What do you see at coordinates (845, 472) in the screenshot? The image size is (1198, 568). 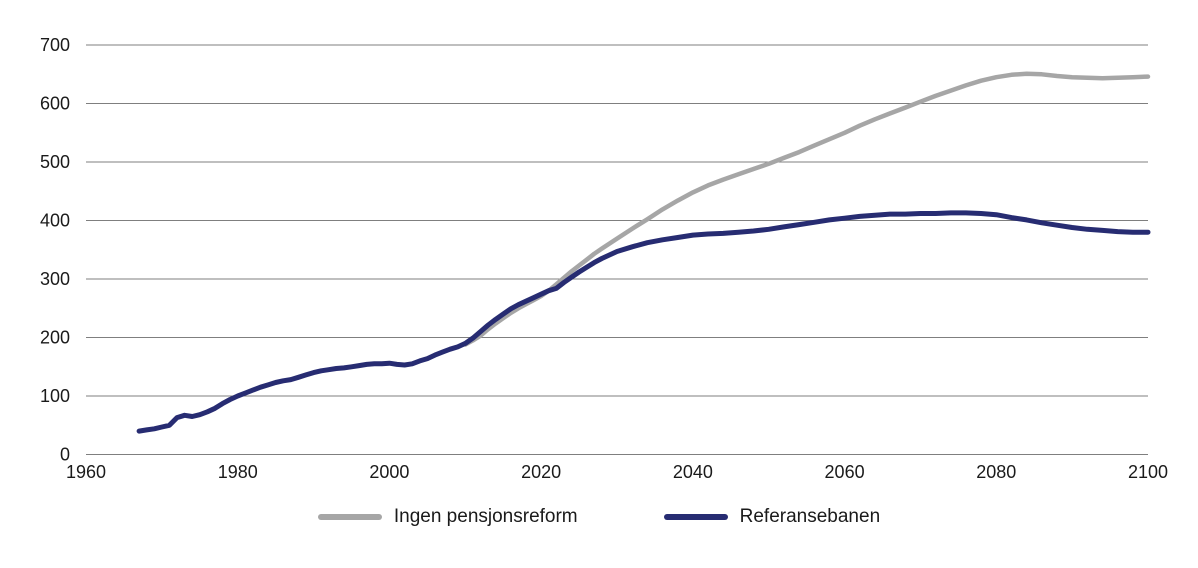 I see `x-tick-label-2060: 2060` at bounding box center [845, 472].